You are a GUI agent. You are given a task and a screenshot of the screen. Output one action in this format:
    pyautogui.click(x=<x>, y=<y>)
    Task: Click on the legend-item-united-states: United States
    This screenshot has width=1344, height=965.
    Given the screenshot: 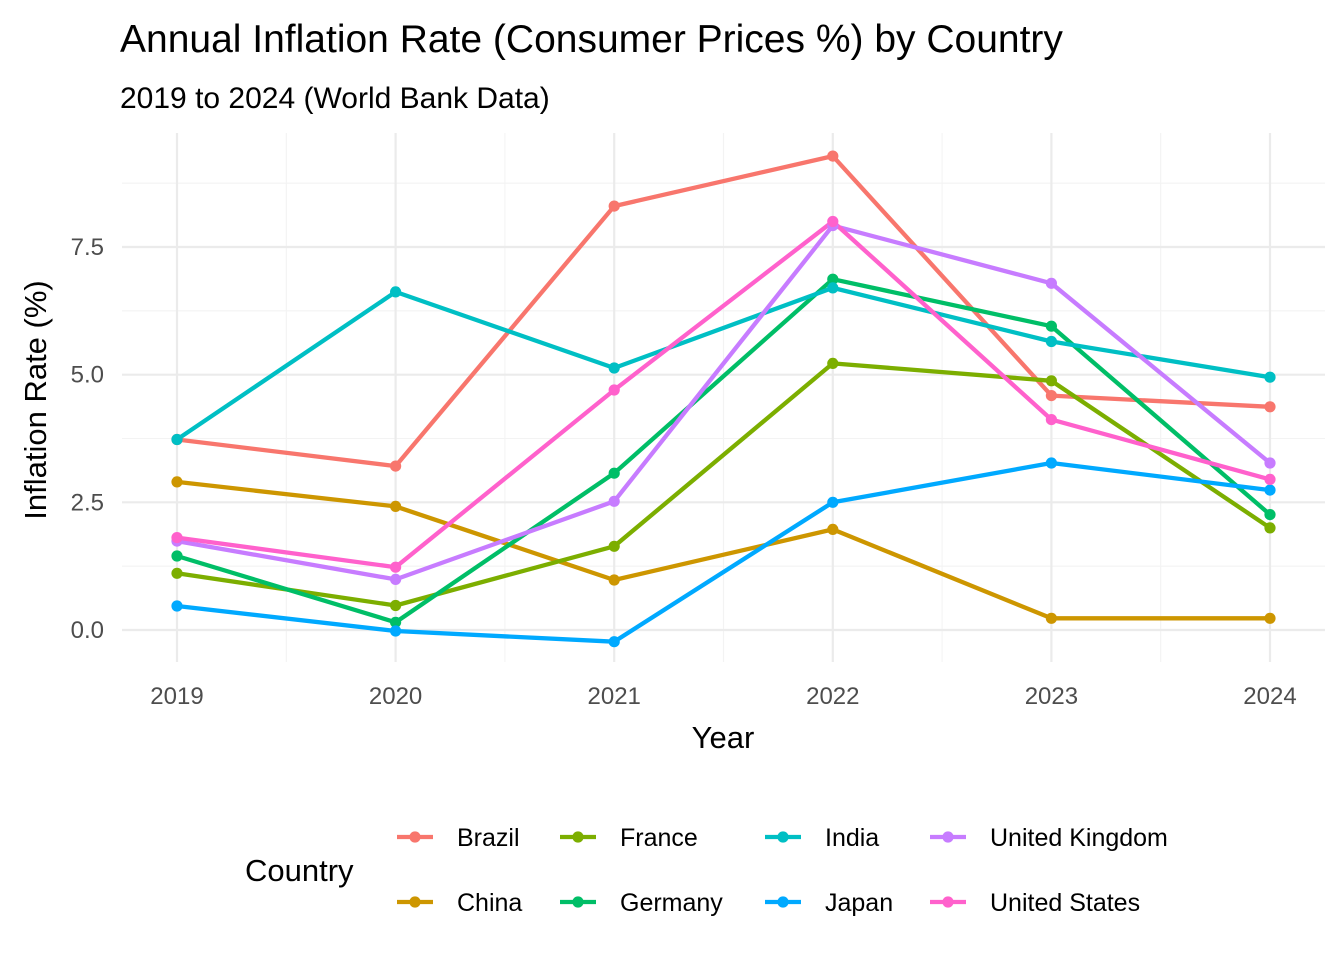 What is the action you would take?
    pyautogui.click(x=1035, y=903)
    